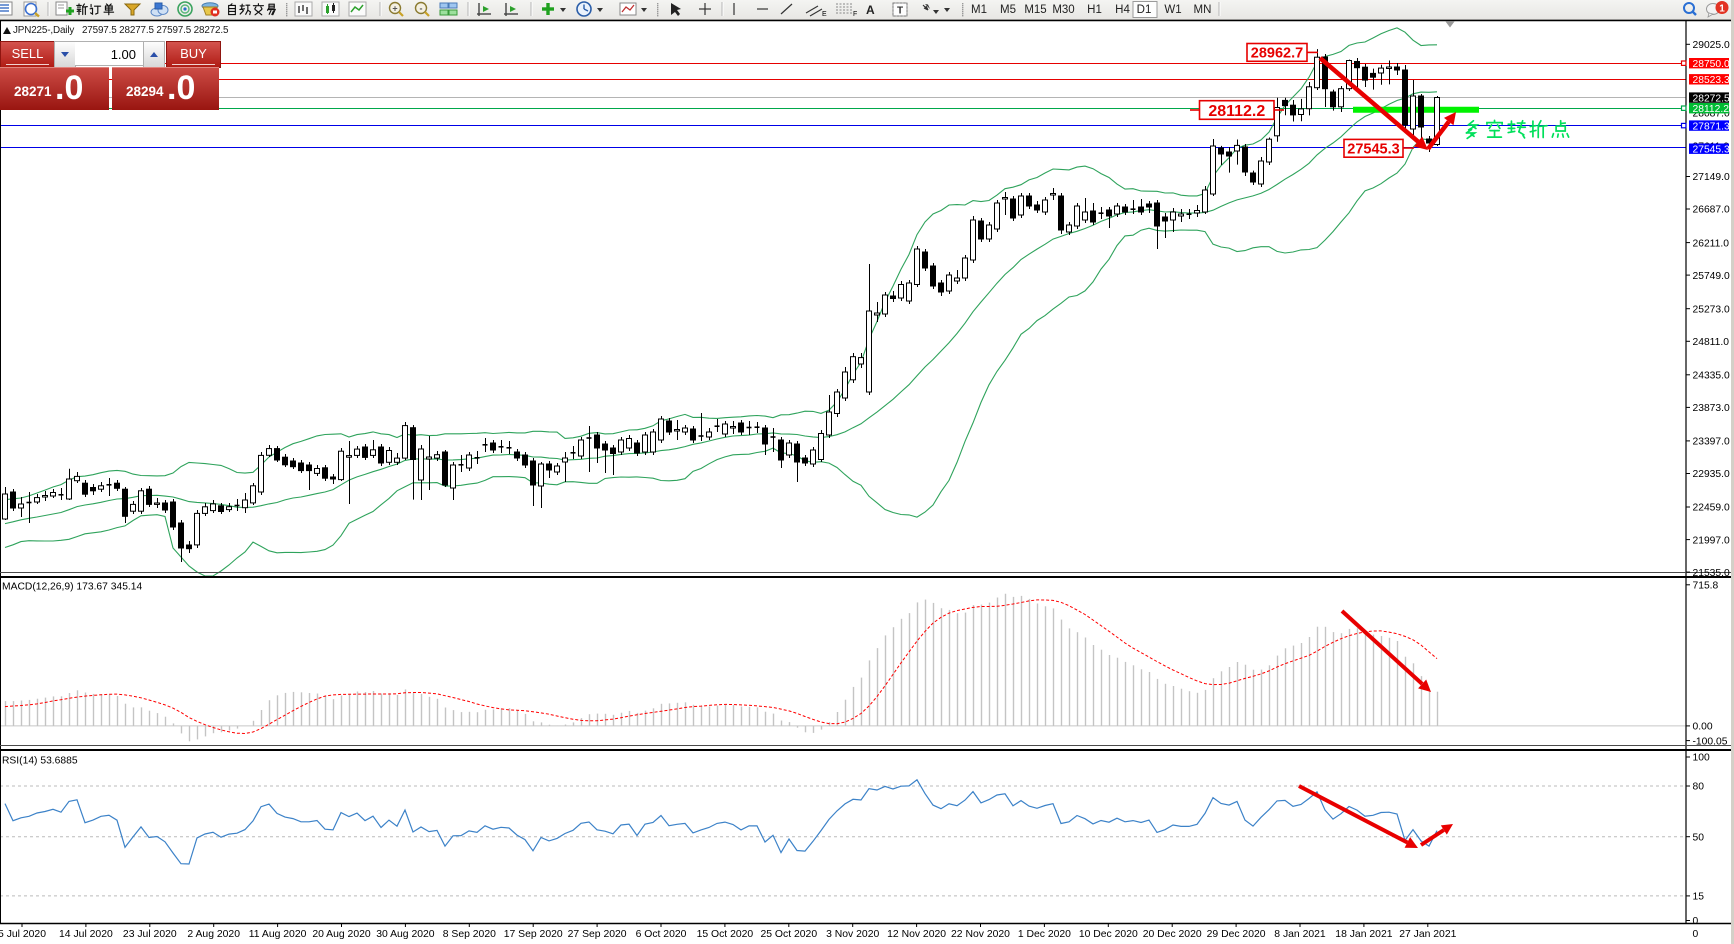 Image resolution: width=1734 pixels, height=944 pixels. I want to click on svg-text: 28087.0, so click(1711, 113).